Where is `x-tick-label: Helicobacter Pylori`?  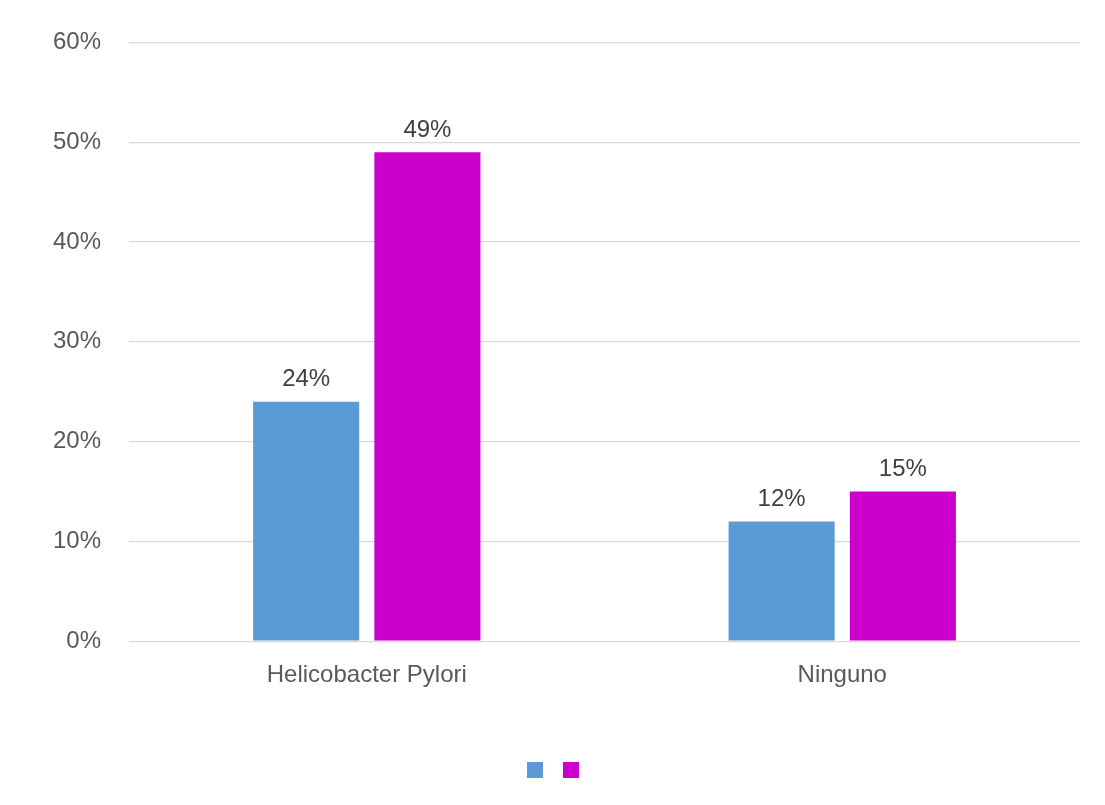
x-tick-label: Helicobacter Pylori is located at coordinates (366, 674).